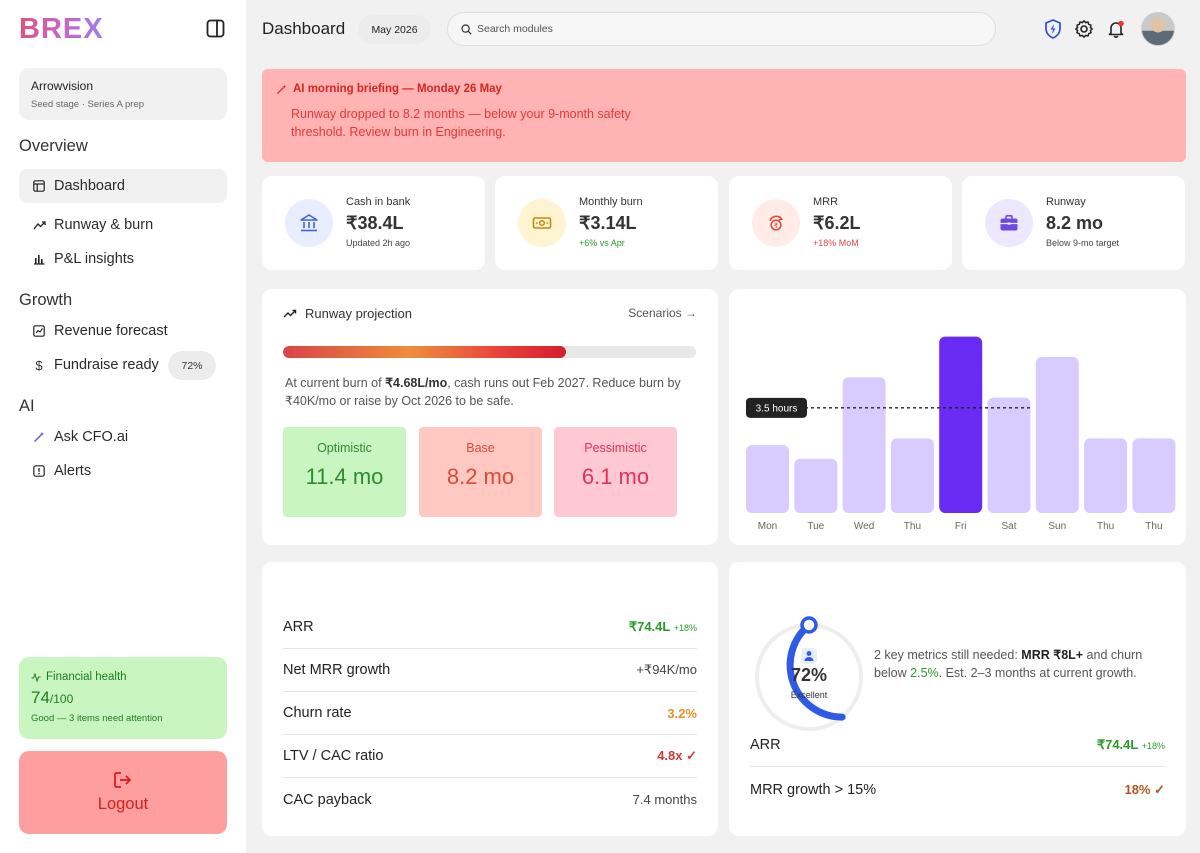 The image size is (1200, 853). I want to click on fundraise-row-arr: ARR ₹74.4L +18%, so click(957, 745).